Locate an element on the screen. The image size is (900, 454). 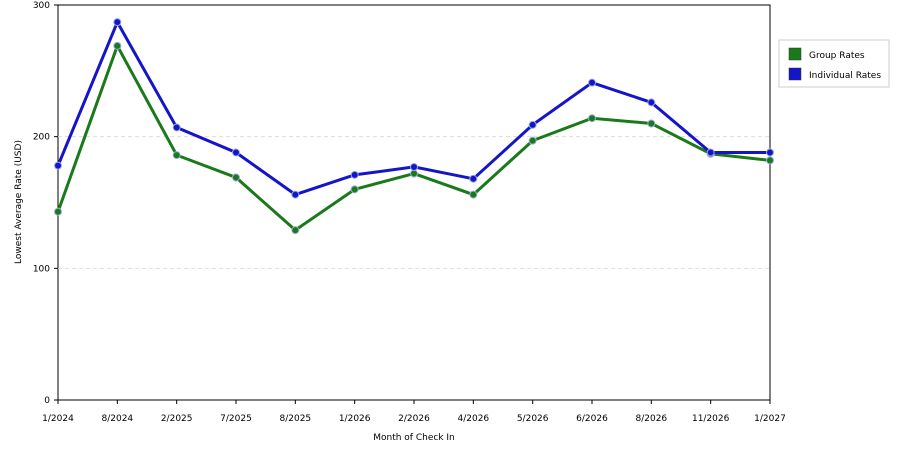
x-tick-label: 8/2026 is located at coordinates (651, 419).